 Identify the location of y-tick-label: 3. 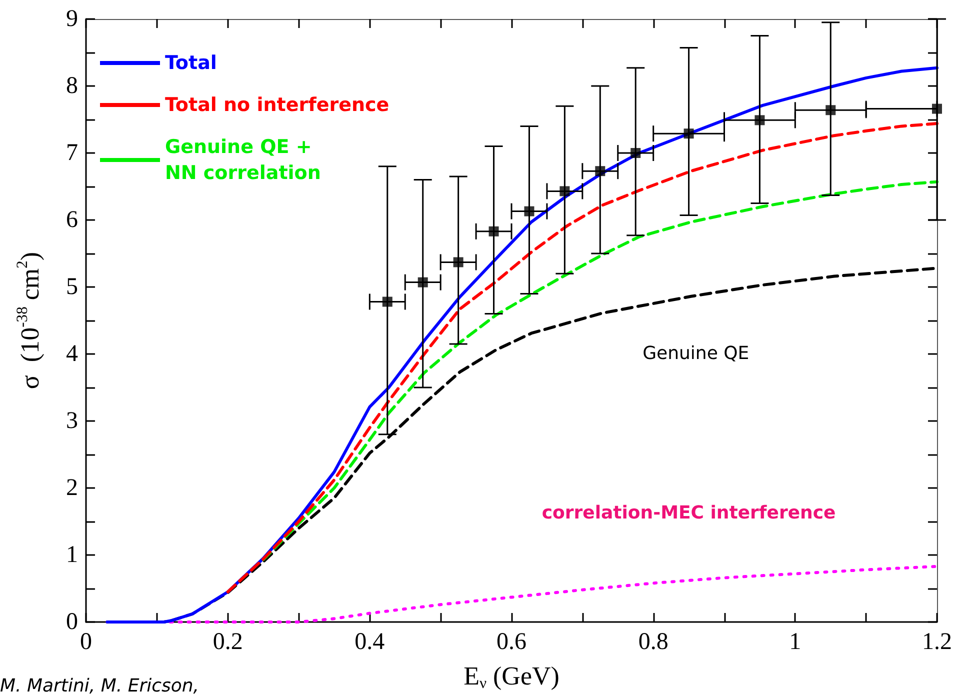
(72, 421).